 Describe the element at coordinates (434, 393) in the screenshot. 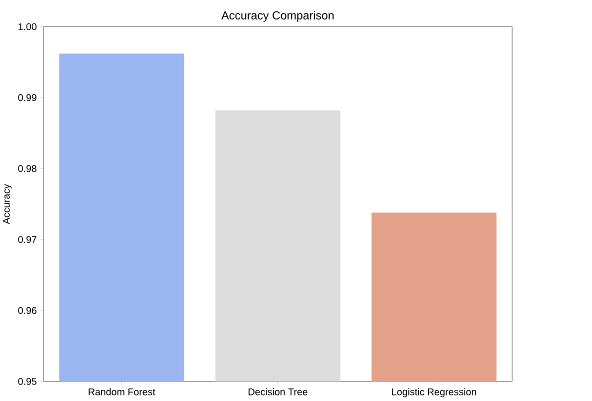

I see `x-tick-label: Logistic Regression` at that location.